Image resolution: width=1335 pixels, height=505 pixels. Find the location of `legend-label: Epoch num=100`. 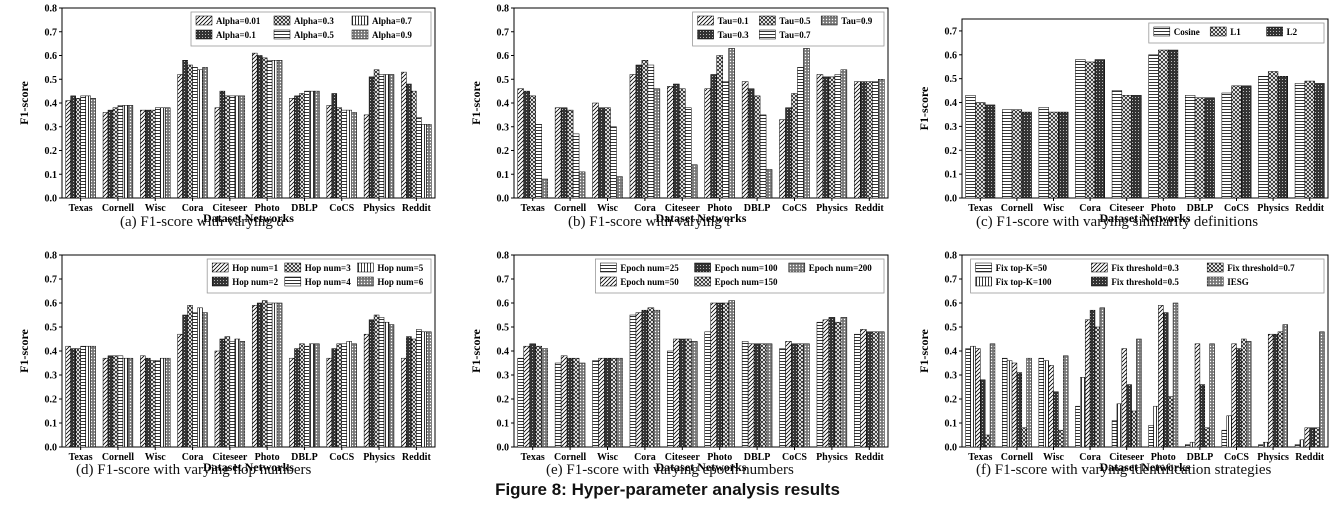

legend-label: Epoch num=100 is located at coordinates (746, 268).